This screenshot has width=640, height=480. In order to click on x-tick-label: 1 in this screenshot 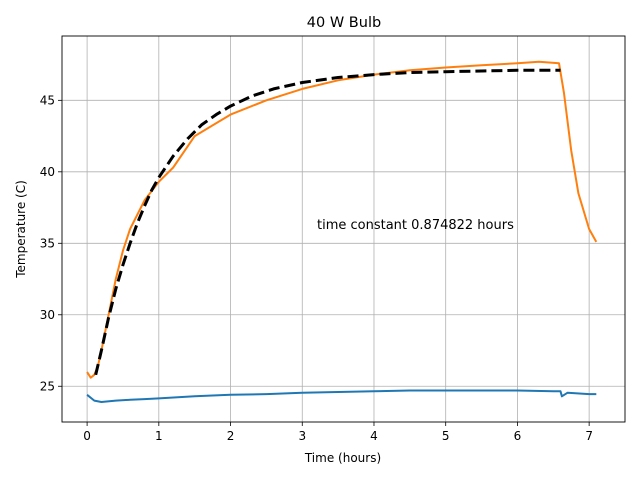, I will do `click(159, 436)`.